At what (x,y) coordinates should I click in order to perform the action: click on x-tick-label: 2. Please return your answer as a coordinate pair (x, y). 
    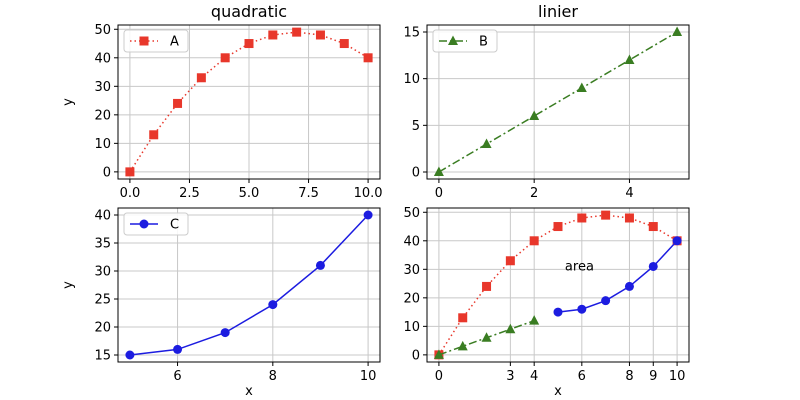
    Looking at the image, I should click on (534, 193).